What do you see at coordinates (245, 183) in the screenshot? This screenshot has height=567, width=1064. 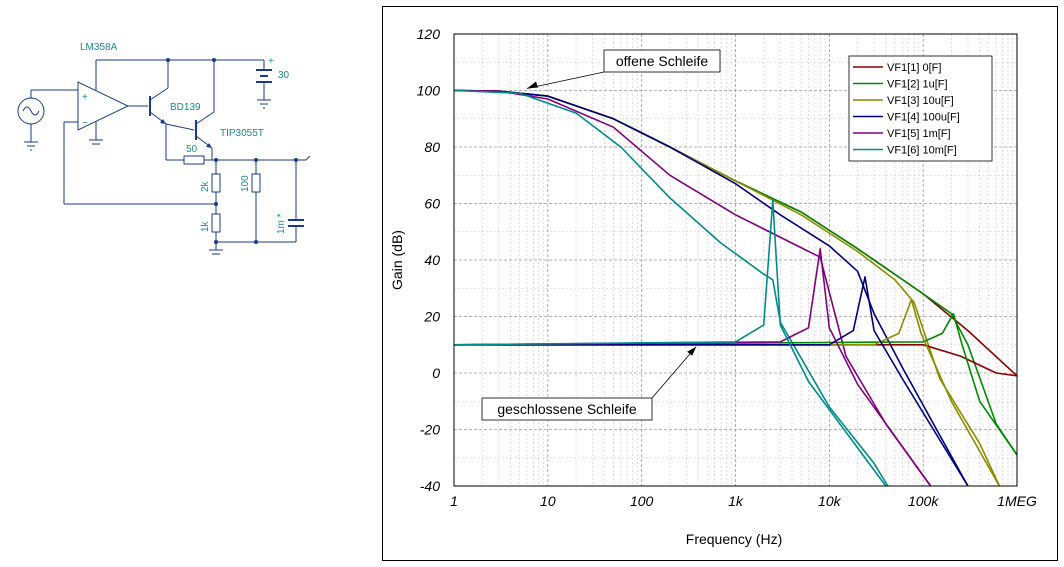 I see `r-load-label: 100` at bounding box center [245, 183].